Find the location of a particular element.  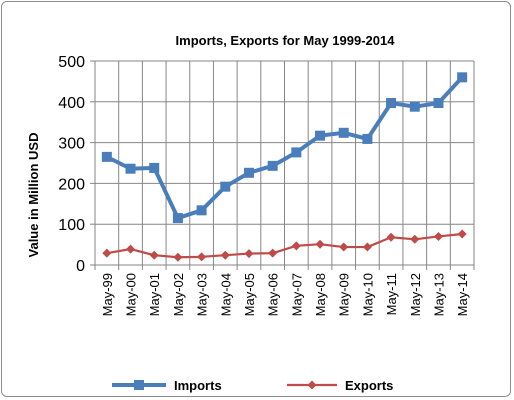

x-tick-label: May-09 is located at coordinates (344, 294).